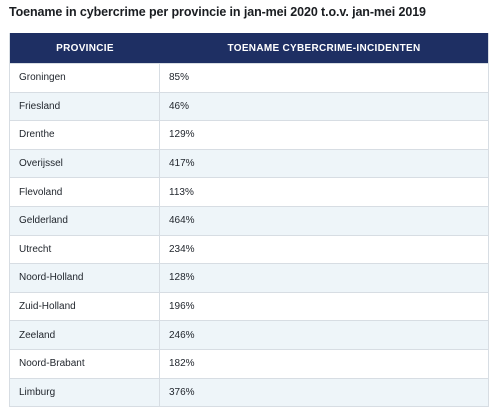 This screenshot has height=420, width=500. What do you see at coordinates (249, 363) in the screenshot?
I see `table-row: Noord-Brabant 182%` at bounding box center [249, 363].